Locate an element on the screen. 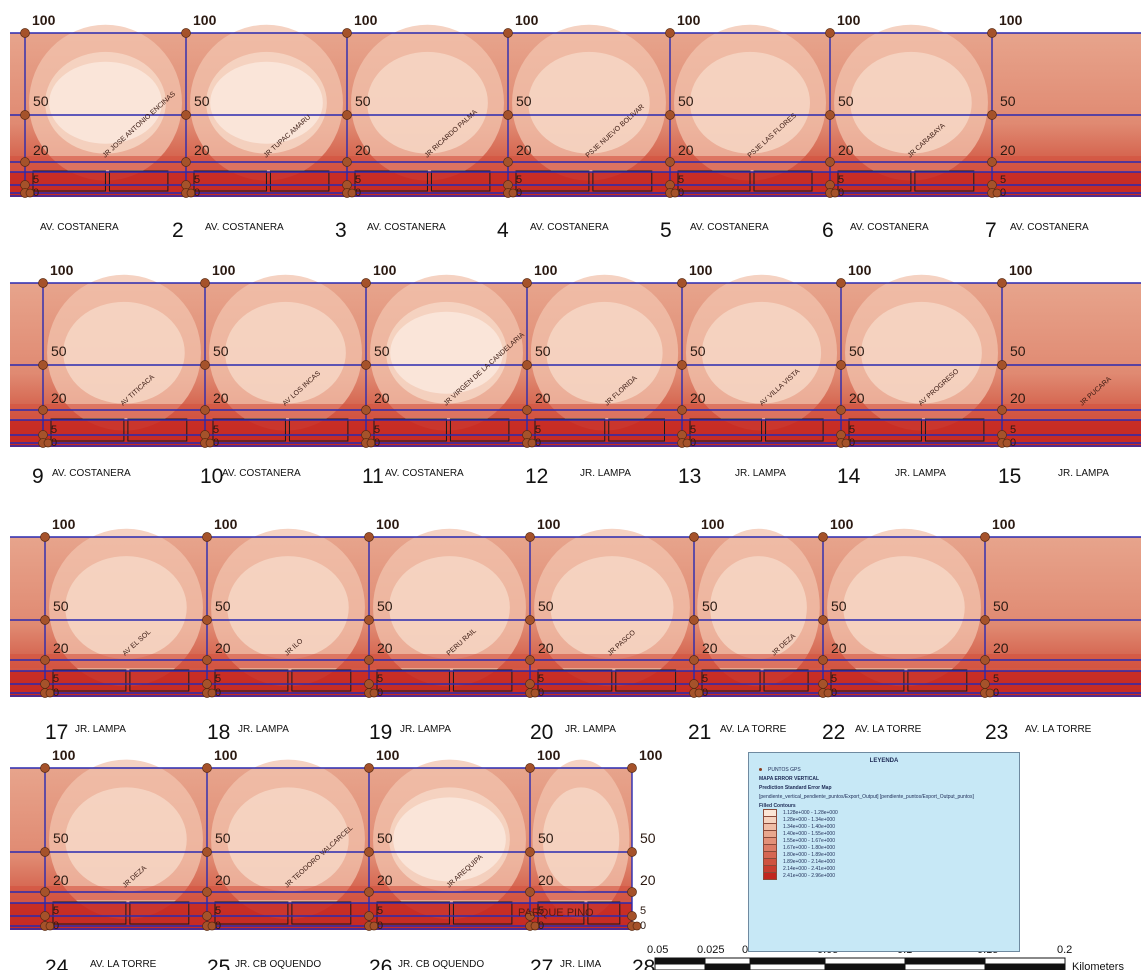 The height and width of the screenshot is (970, 1141). segment-number: 23 is located at coordinates (996, 732).